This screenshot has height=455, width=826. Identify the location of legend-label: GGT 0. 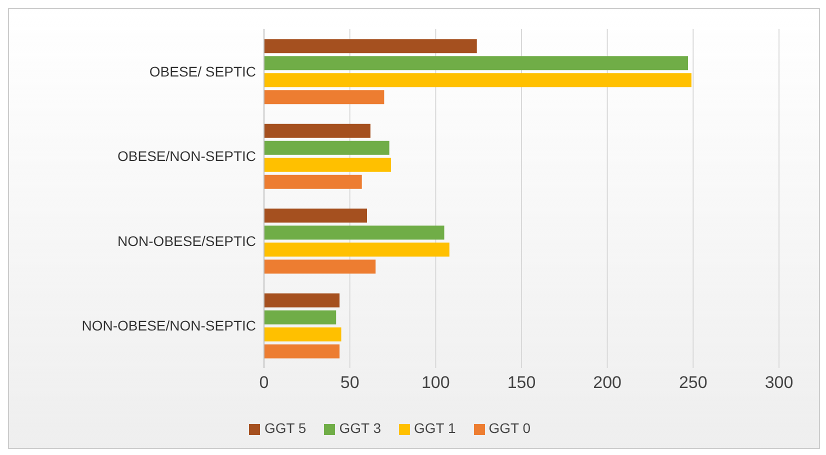
(509, 428).